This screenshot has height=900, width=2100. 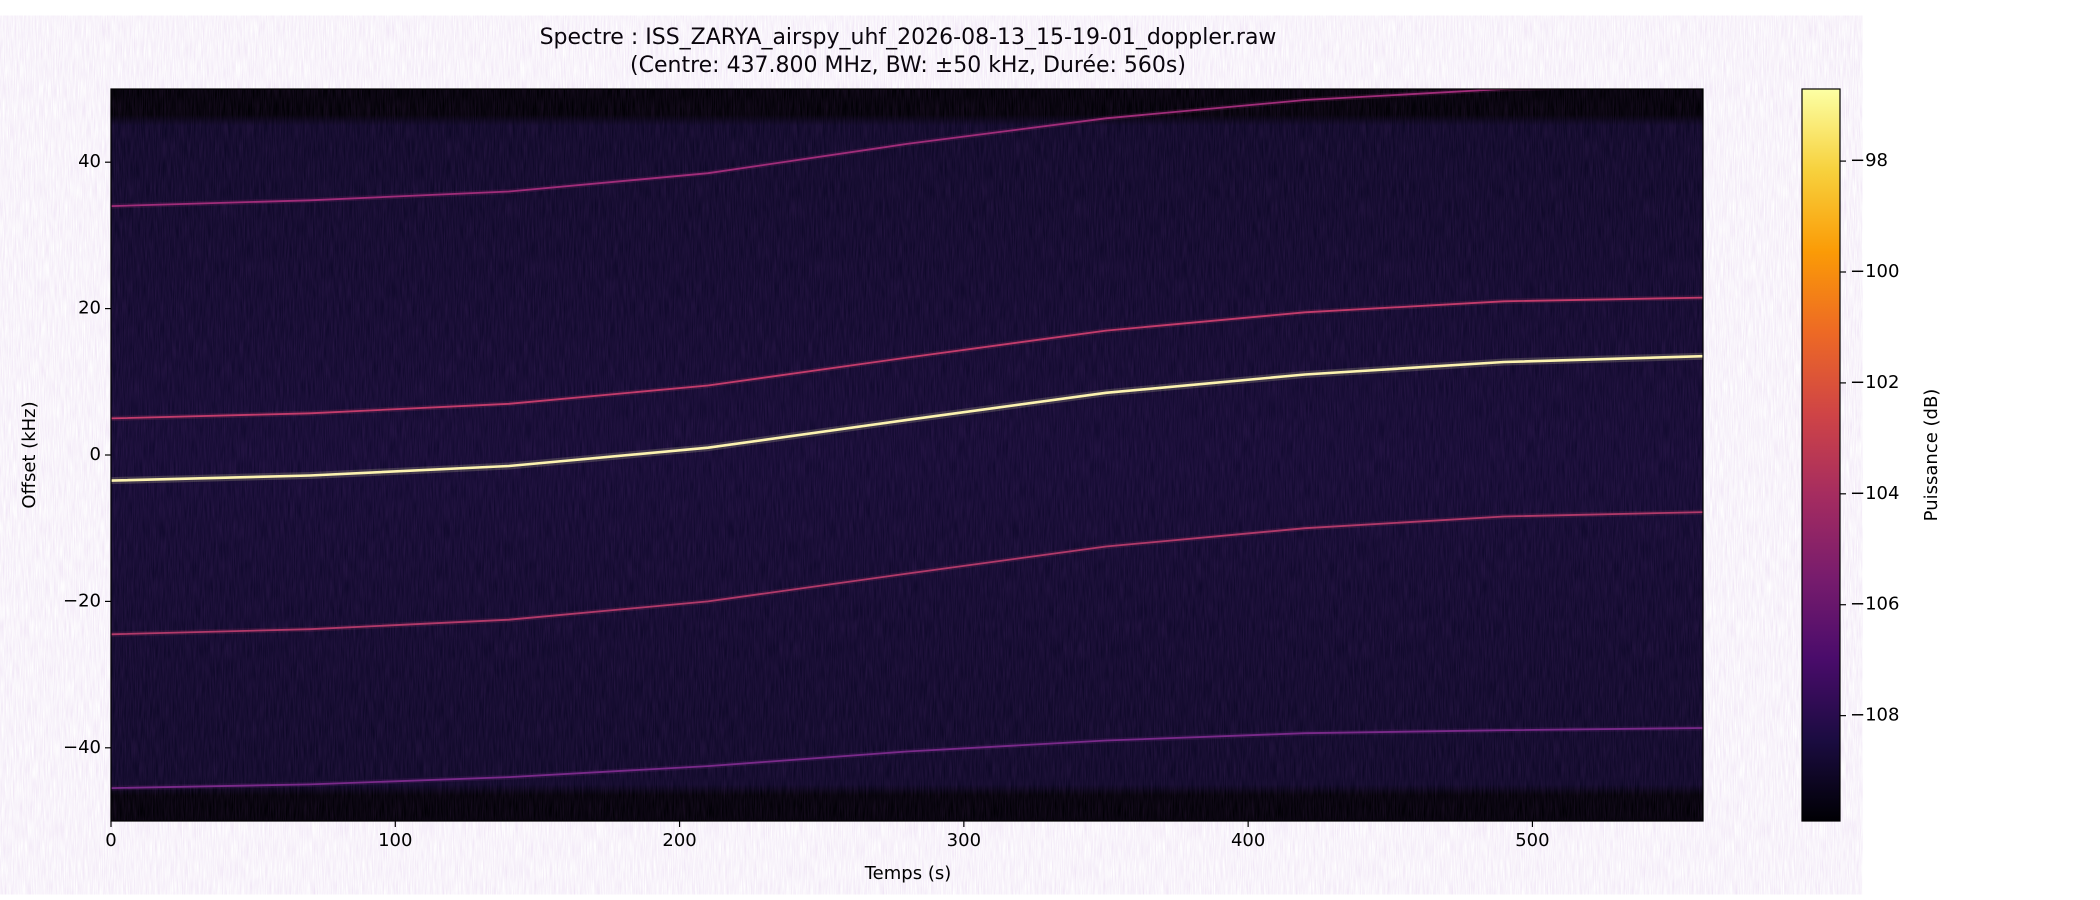 I want to click on colorbar-tick-label: −108, so click(x=1874, y=715).